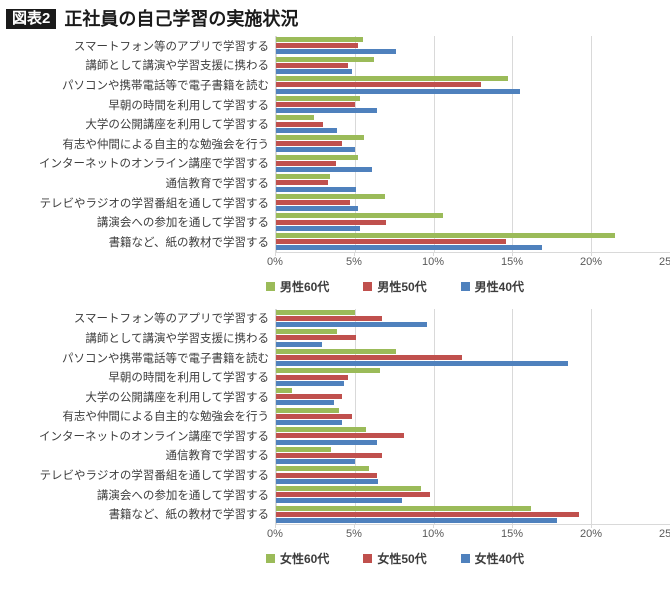 This screenshot has width=670, height=612. What do you see at coordinates (177, 66) in the screenshot?
I see `chart-male-category-label: 講師として講演や学習支援に携わる` at bounding box center [177, 66].